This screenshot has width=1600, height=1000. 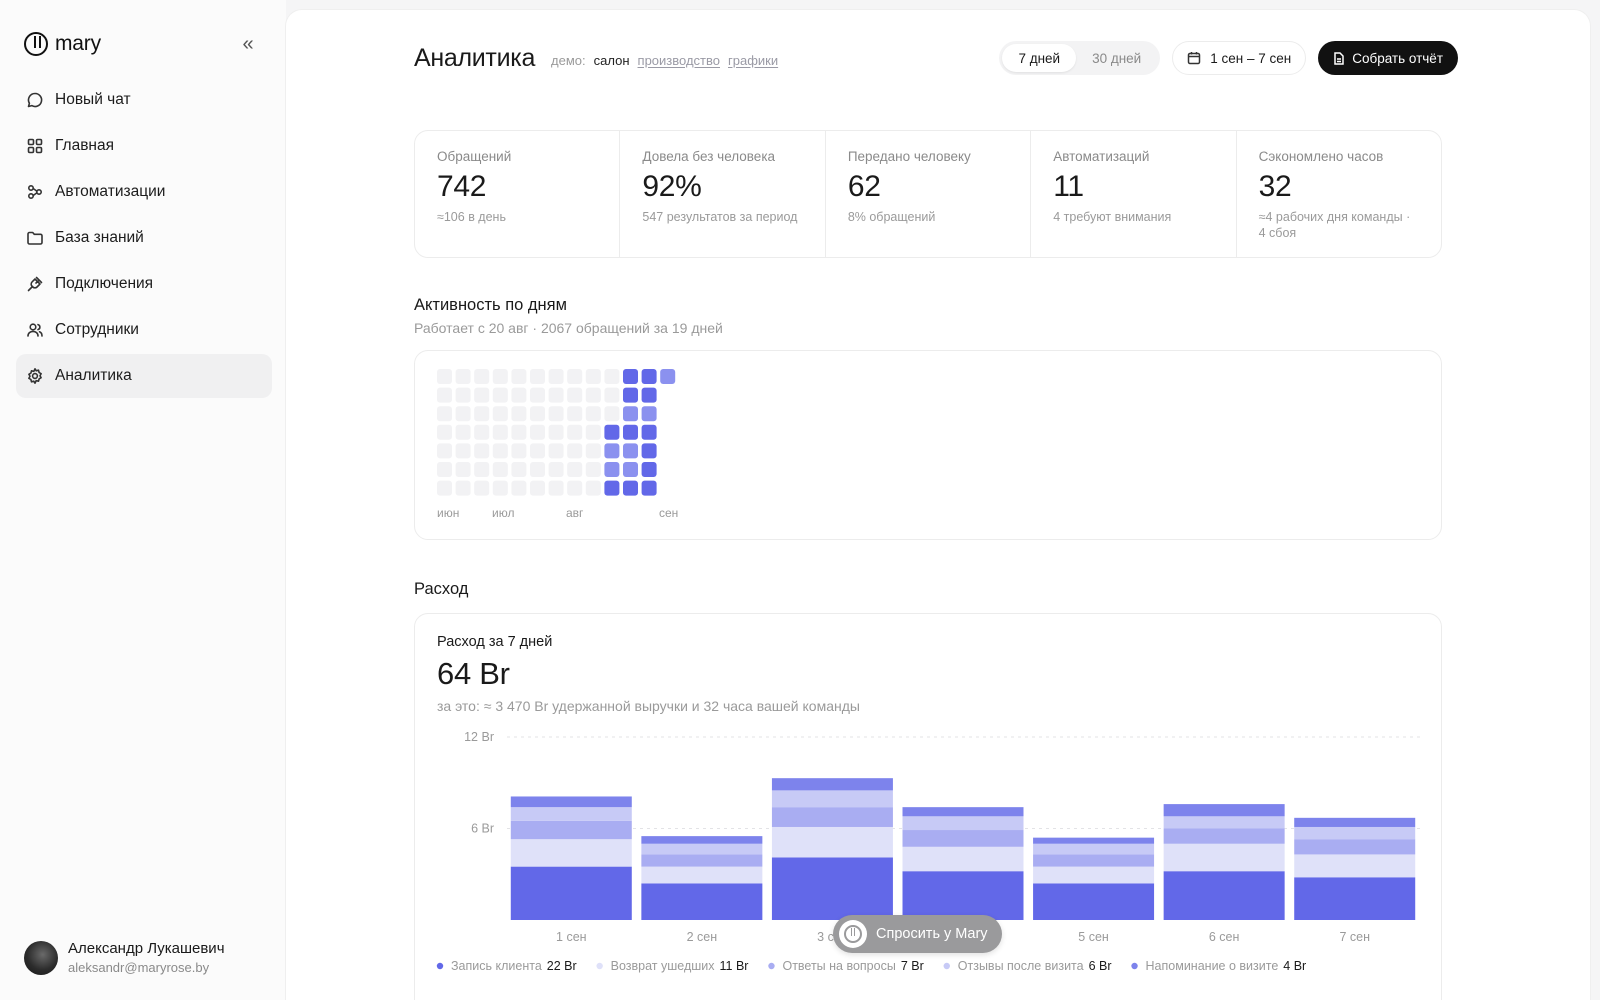 What do you see at coordinates (144, 284) in the screenshot?
I see `sidebar-item-connections: Подключения` at bounding box center [144, 284].